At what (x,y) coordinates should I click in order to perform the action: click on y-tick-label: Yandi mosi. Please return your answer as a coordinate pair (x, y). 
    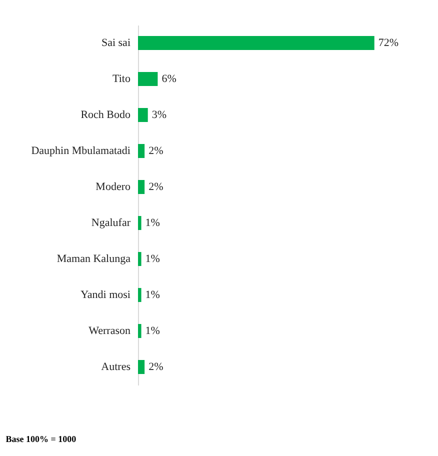
    Looking at the image, I should click on (105, 295).